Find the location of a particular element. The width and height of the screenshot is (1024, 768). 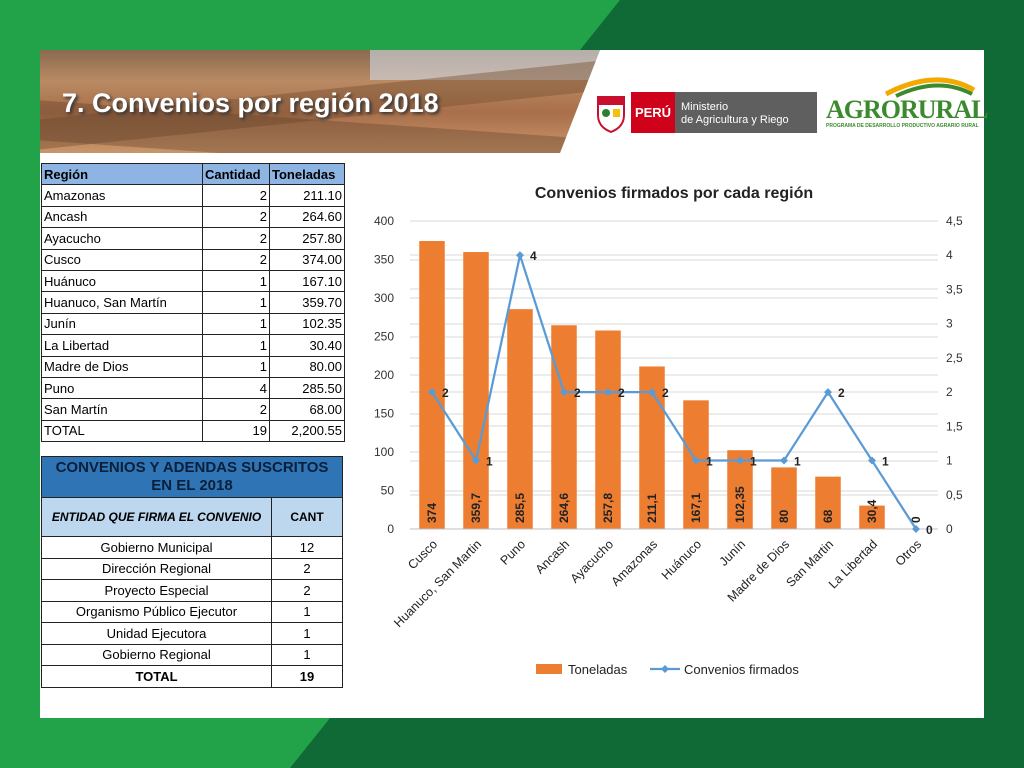

y-left-tick-label: 0 is located at coordinates (390, 529).